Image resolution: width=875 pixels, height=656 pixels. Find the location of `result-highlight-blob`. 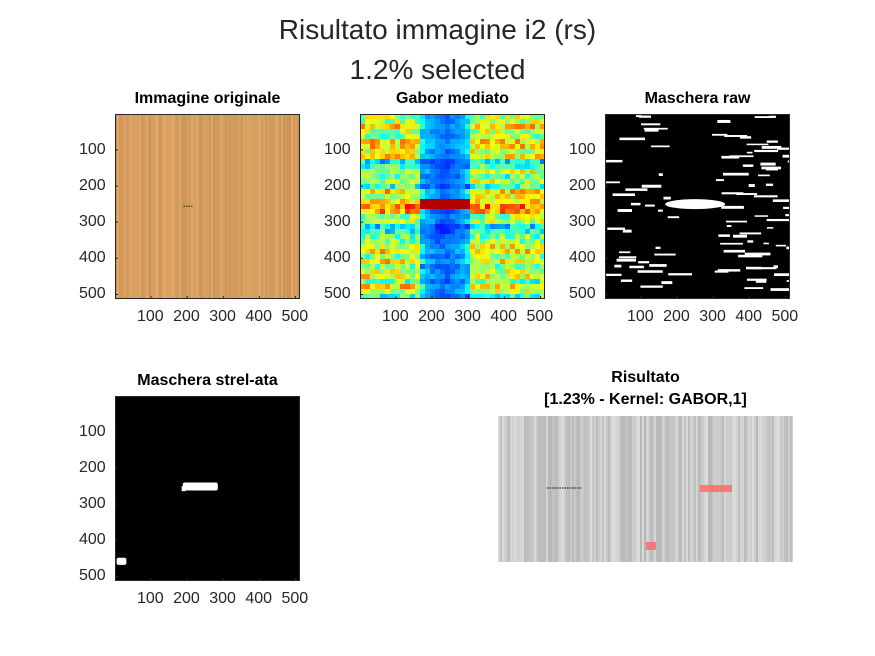

result-highlight-blob is located at coordinates (651, 546).